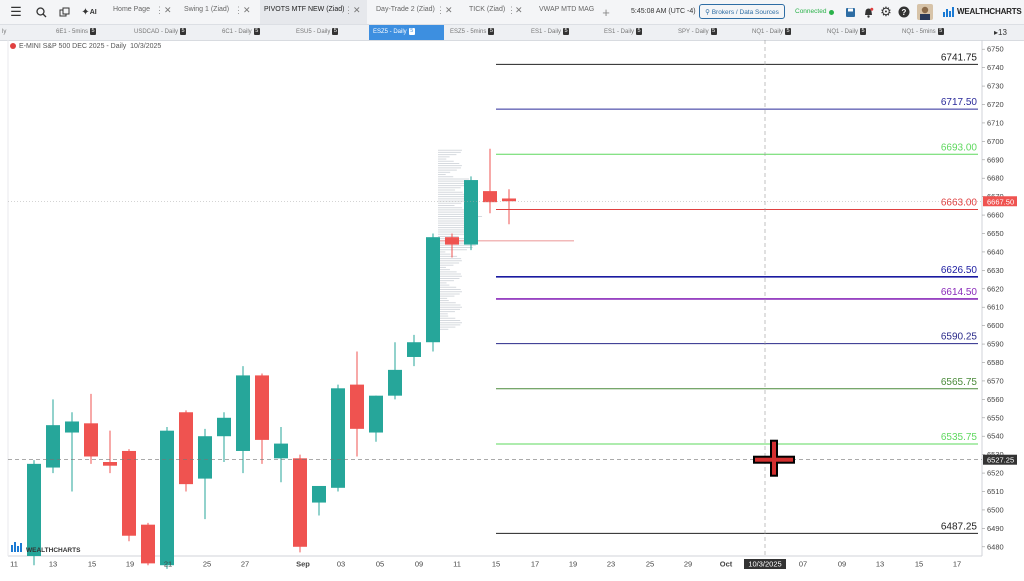  I want to click on help-icon: ?, so click(904, 12).